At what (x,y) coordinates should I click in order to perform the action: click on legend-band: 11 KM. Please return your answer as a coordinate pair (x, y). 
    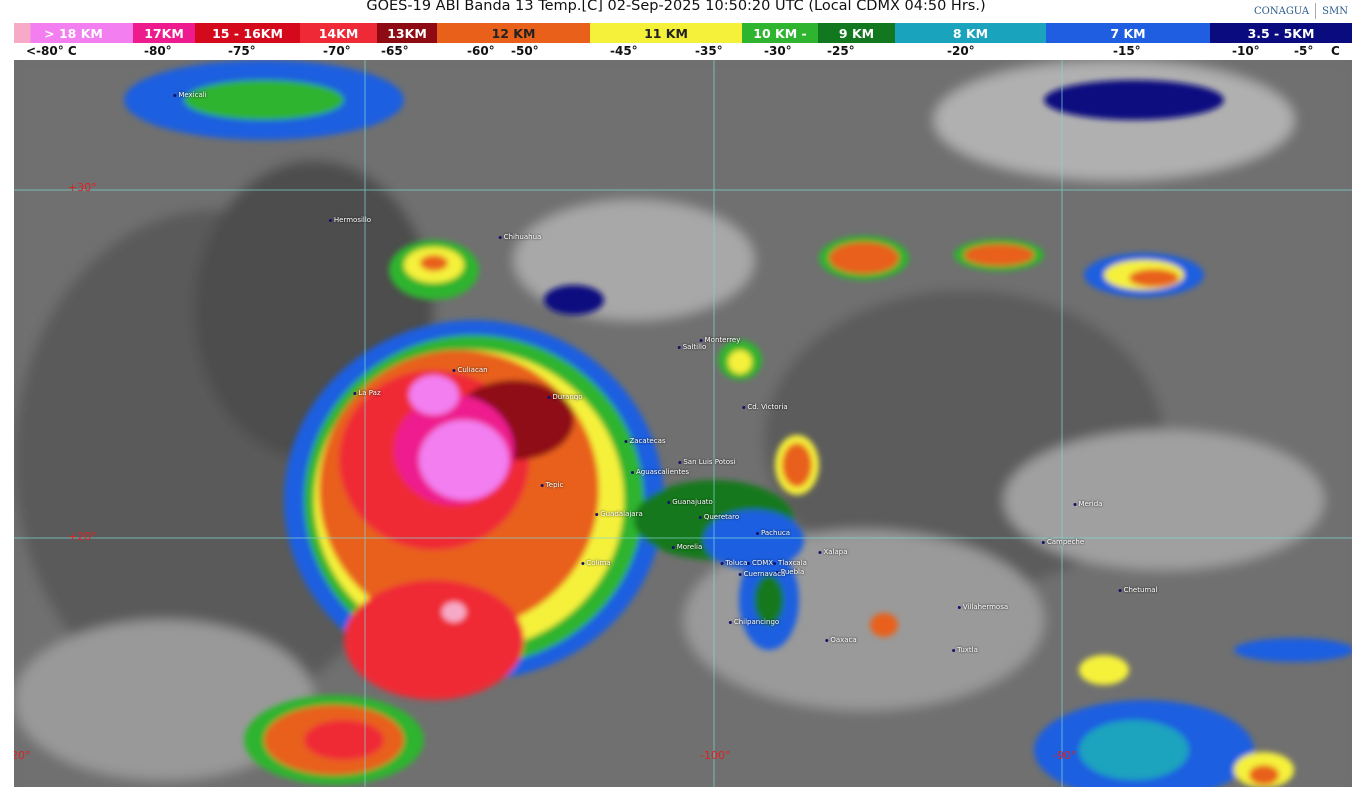
    Looking at the image, I should click on (666, 33).